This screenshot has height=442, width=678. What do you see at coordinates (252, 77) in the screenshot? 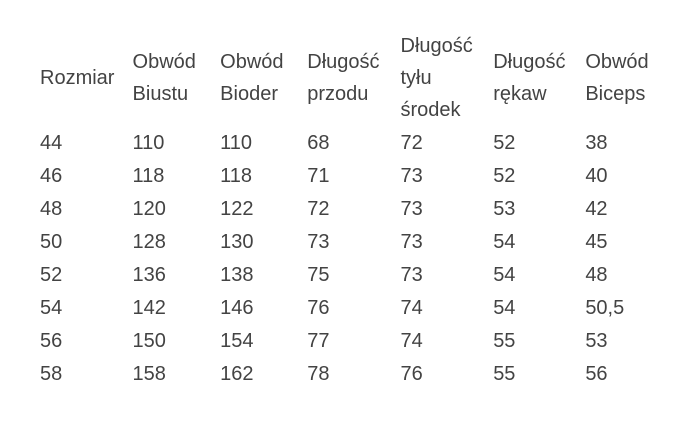
I see `column-header-obwod-bioder: Obwód Bioder` at bounding box center [252, 77].